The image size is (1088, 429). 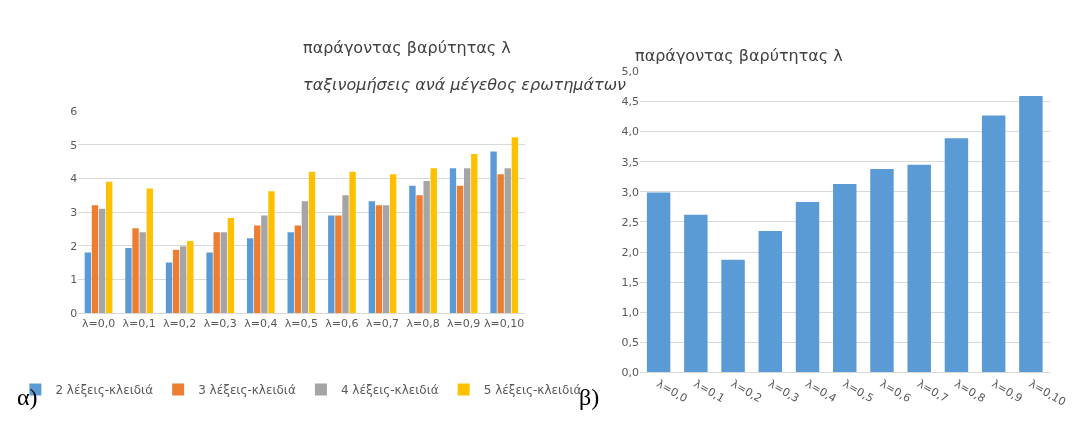 What do you see at coordinates (74, 313) in the screenshot?
I see `y-tick-label: 0` at bounding box center [74, 313].